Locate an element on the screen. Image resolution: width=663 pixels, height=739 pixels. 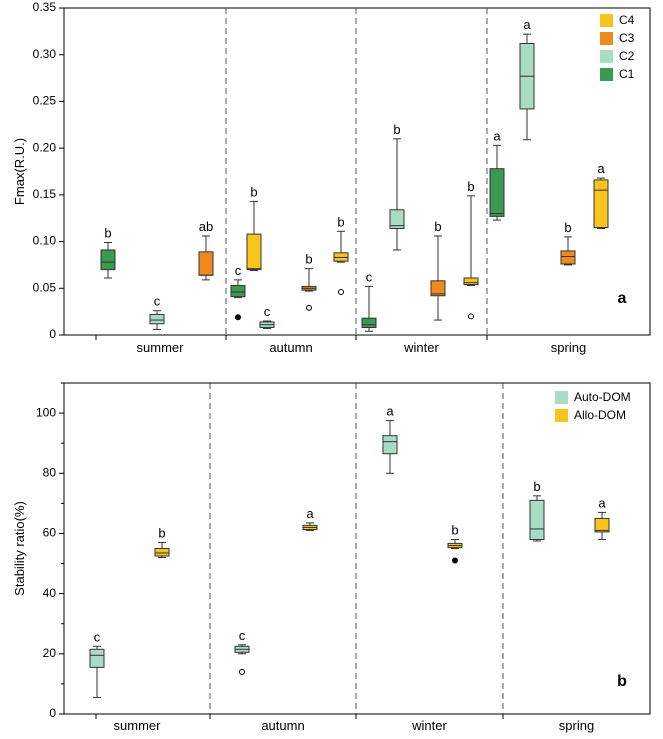
box-C1-summer is located at coordinates (108, 260).